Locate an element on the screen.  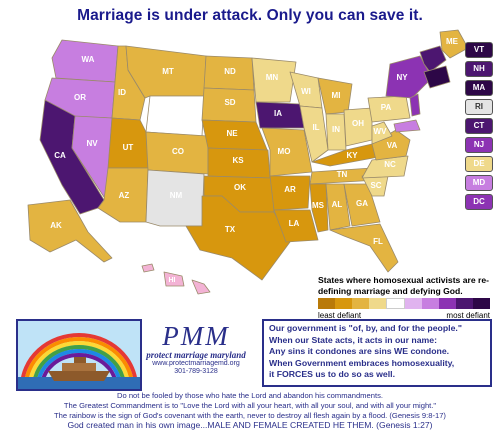
state-label-ny: NY is located at coordinates (402, 77).